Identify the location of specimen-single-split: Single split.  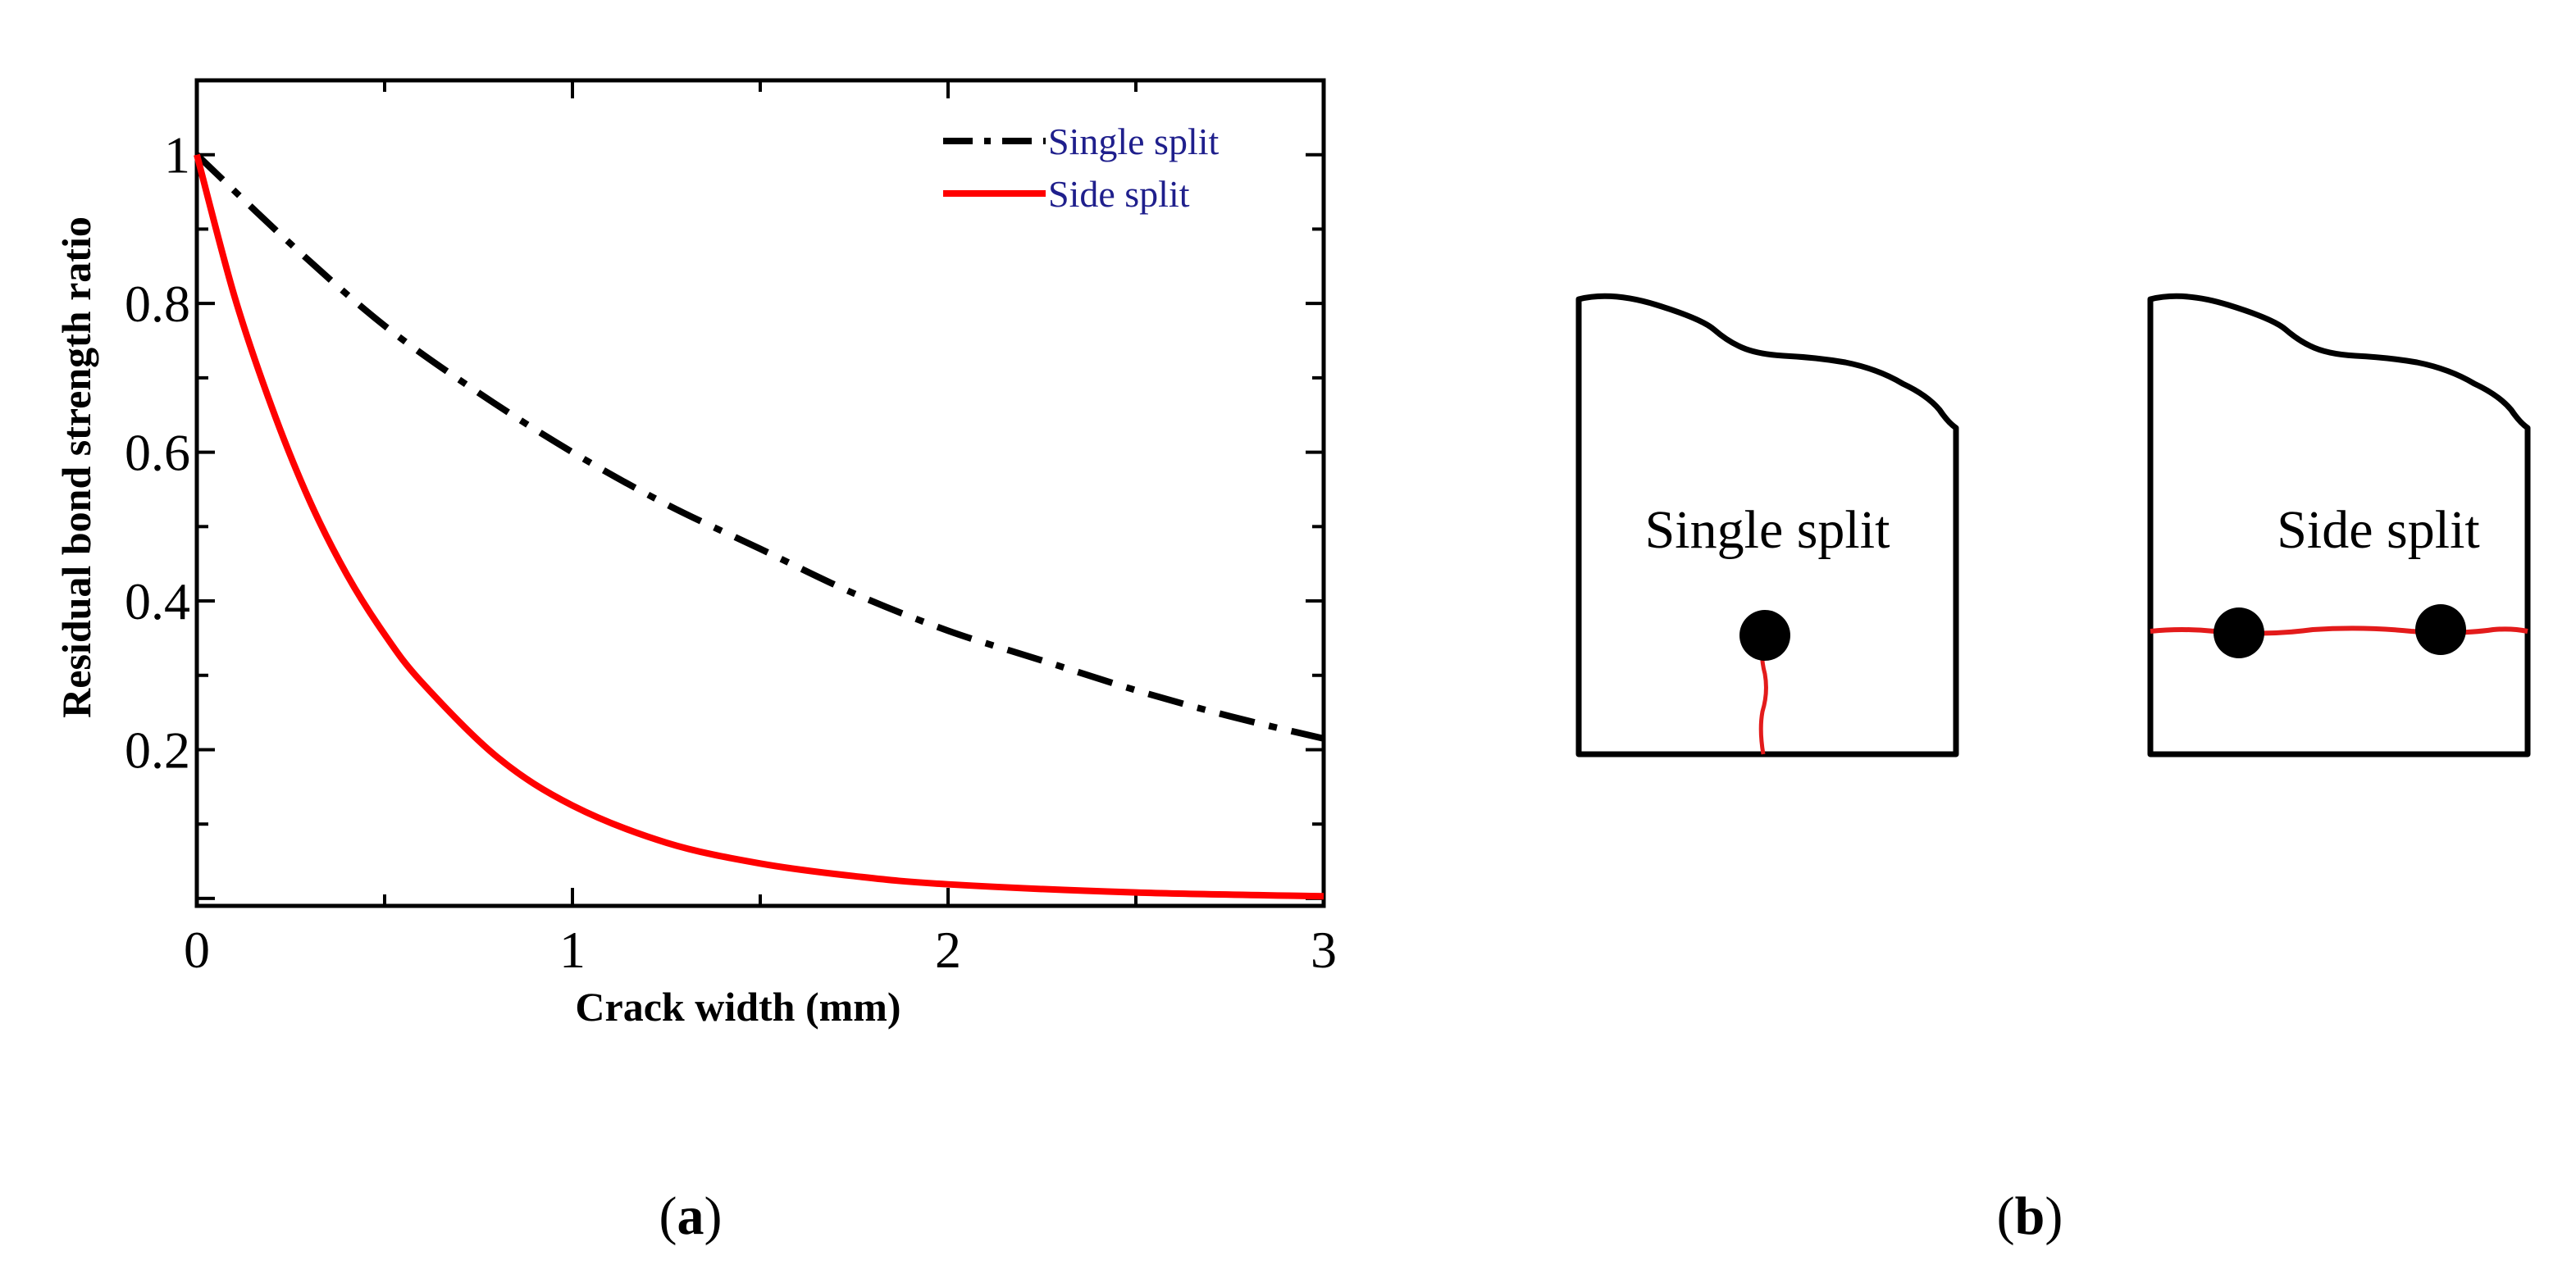
(1767, 525).